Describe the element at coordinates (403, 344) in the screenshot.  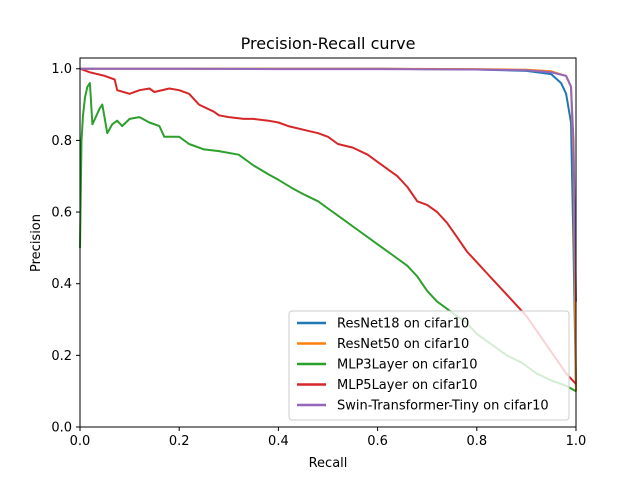
I see `legend-label: ResNet50 on cifar10` at that location.